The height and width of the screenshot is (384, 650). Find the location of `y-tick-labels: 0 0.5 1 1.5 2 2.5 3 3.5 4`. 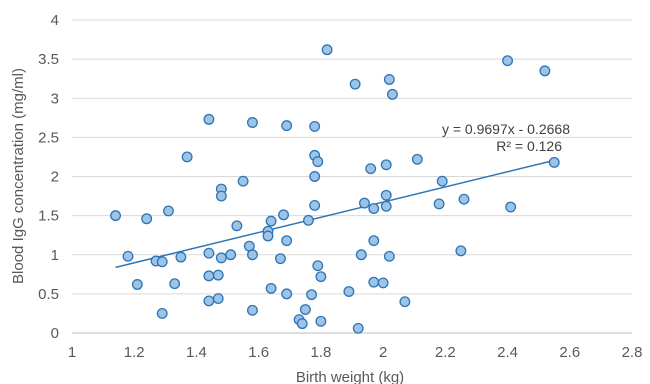

y-tick-labels: 0 0.5 1 1.5 2 2.5 3 3.5 4 is located at coordinates (48, 177).